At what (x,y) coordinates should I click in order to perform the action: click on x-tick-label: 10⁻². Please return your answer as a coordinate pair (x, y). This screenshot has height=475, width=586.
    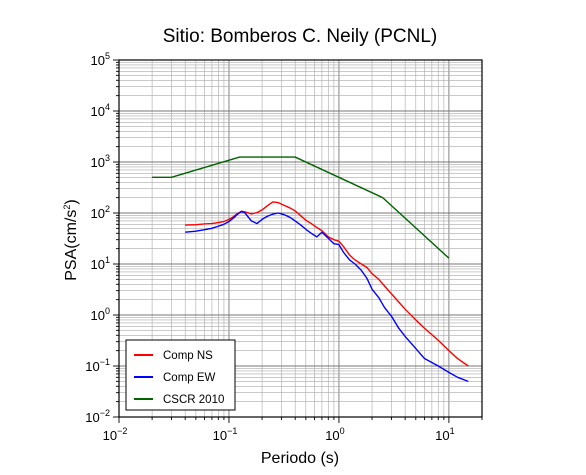
    Looking at the image, I should click on (115, 434).